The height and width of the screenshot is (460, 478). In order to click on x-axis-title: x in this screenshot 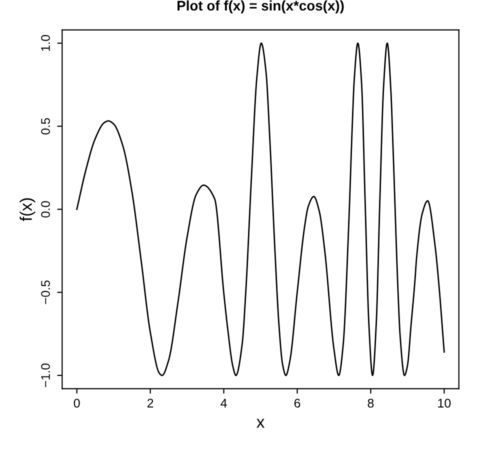, I will do `click(260, 423)`.